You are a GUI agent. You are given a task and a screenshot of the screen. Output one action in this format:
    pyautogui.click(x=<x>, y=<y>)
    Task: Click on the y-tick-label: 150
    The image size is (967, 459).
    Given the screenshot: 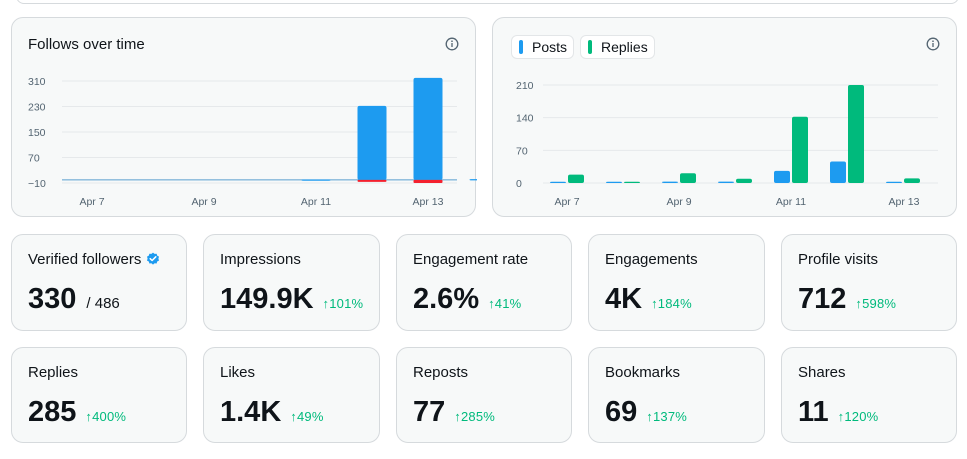 What is the action you would take?
    pyautogui.click(x=37, y=133)
    